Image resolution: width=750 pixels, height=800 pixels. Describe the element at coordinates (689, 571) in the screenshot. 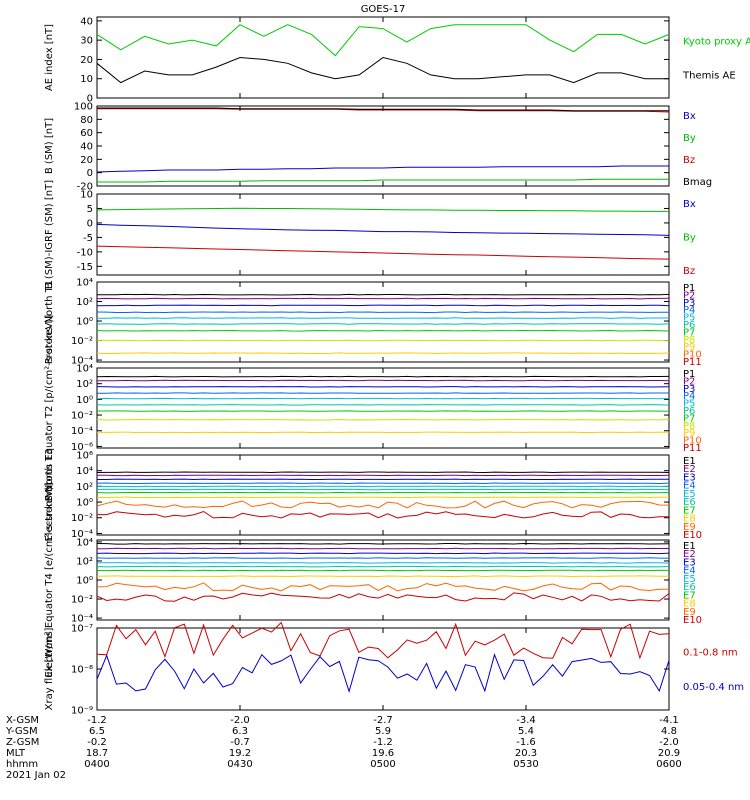

I see `legend-label: E4` at that location.